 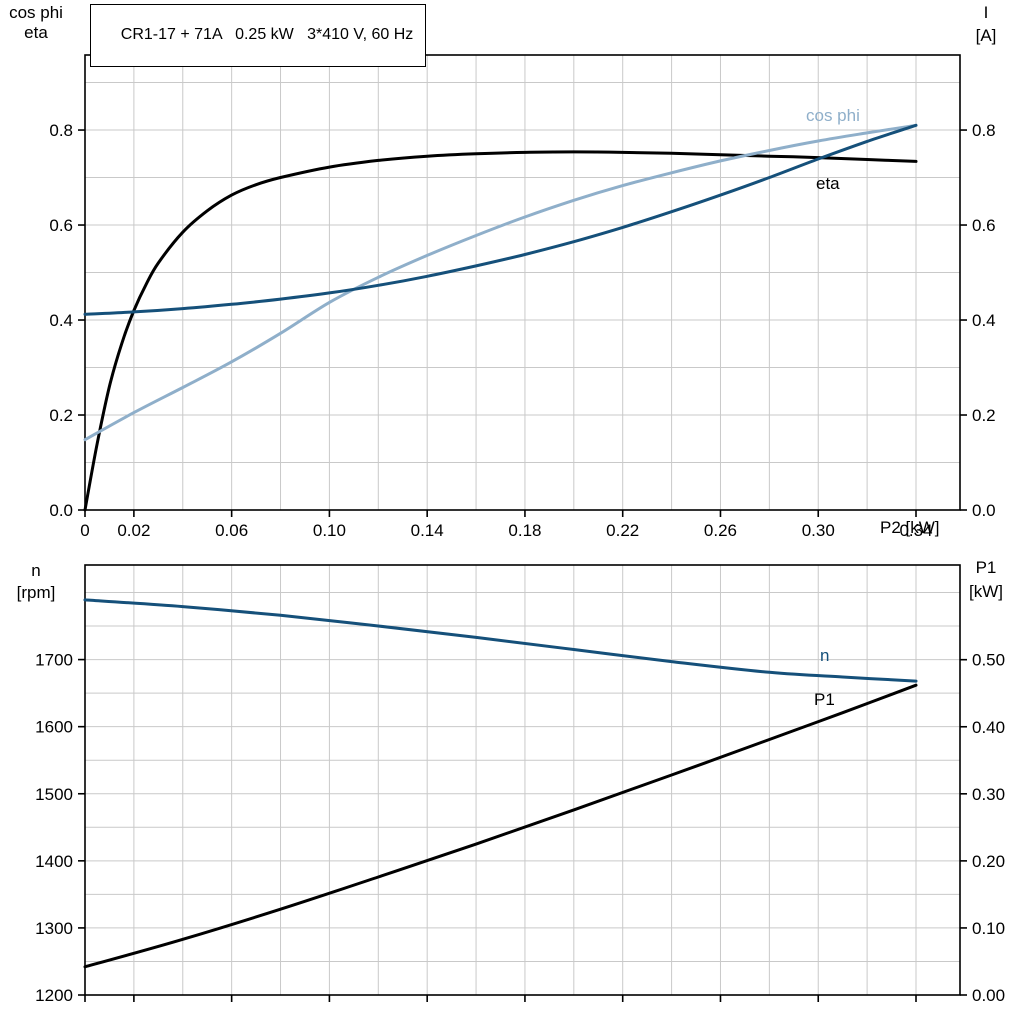 What do you see at coordinates (986, 12) in the screenshot?
I see `top-right-axis-title-current: I` at bounding box center [986, 12].